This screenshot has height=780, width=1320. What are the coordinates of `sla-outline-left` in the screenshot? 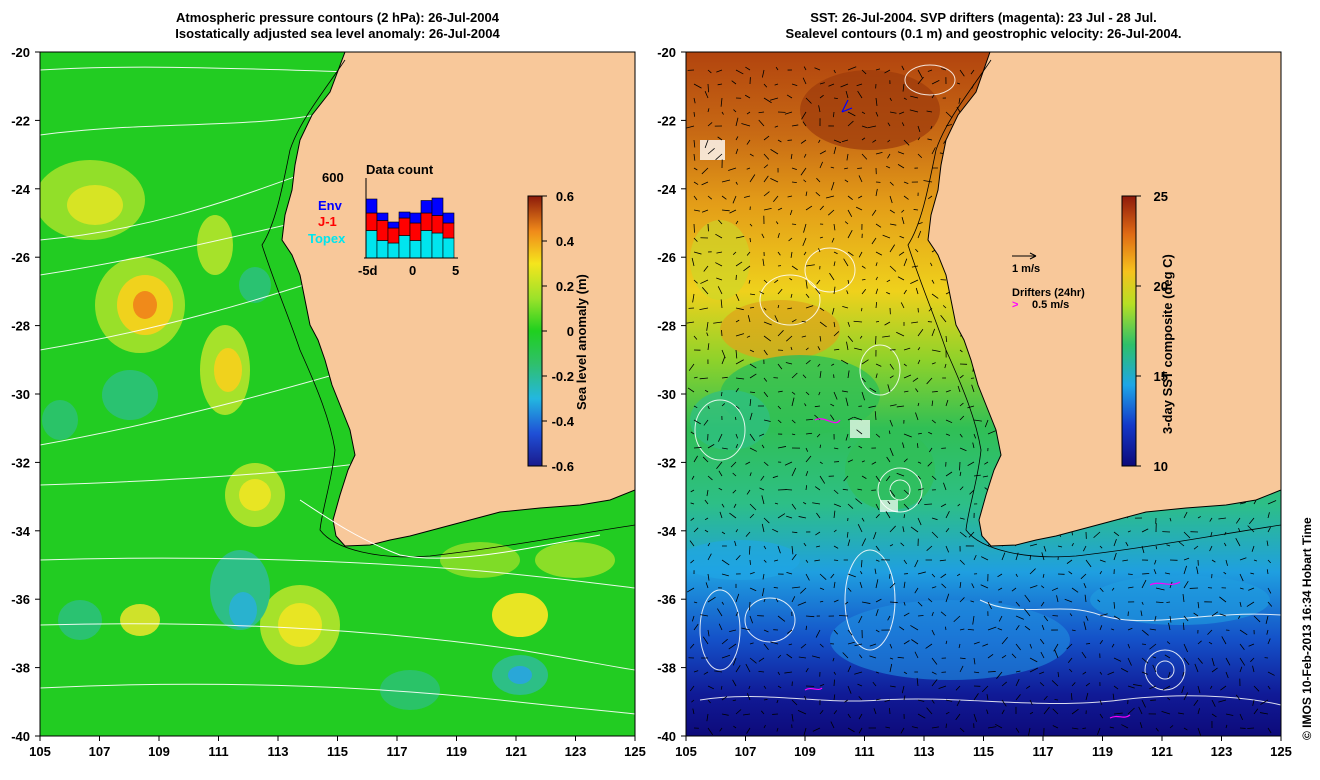 It's located at (450, 529).